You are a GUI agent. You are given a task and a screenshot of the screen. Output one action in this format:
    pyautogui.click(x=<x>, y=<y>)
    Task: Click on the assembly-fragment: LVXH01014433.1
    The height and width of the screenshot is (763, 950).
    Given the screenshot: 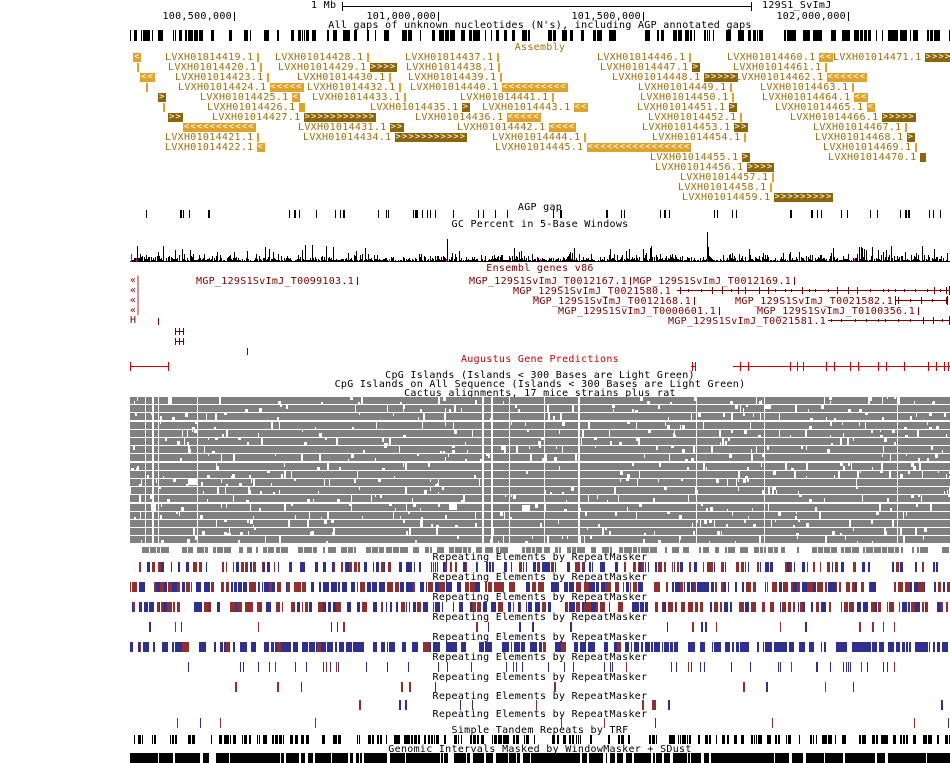 What is the action you would take?
    pyautogui.click(x=359, y=97)
    